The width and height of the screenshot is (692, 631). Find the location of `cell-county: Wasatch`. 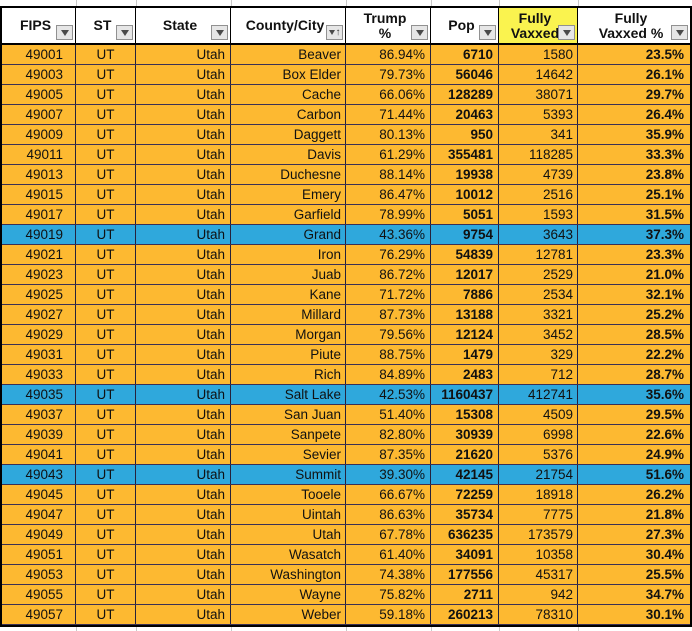

cell-county: Wasatch is located at coordinates (288, 554).